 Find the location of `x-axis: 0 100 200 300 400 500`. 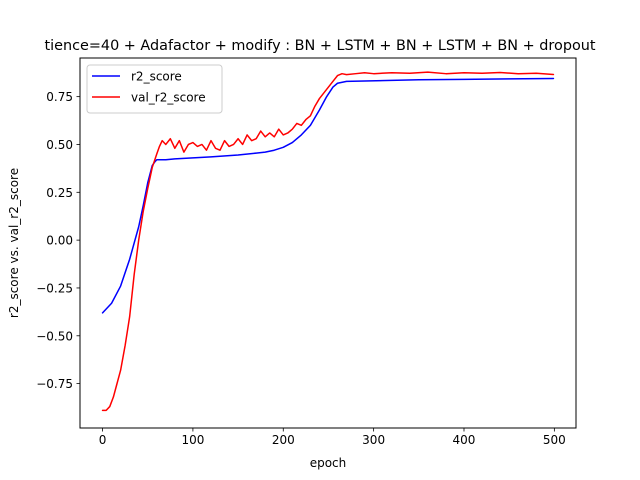

x-axis: 0 100 200 300 400 500 is located at coordinates (332, 437).